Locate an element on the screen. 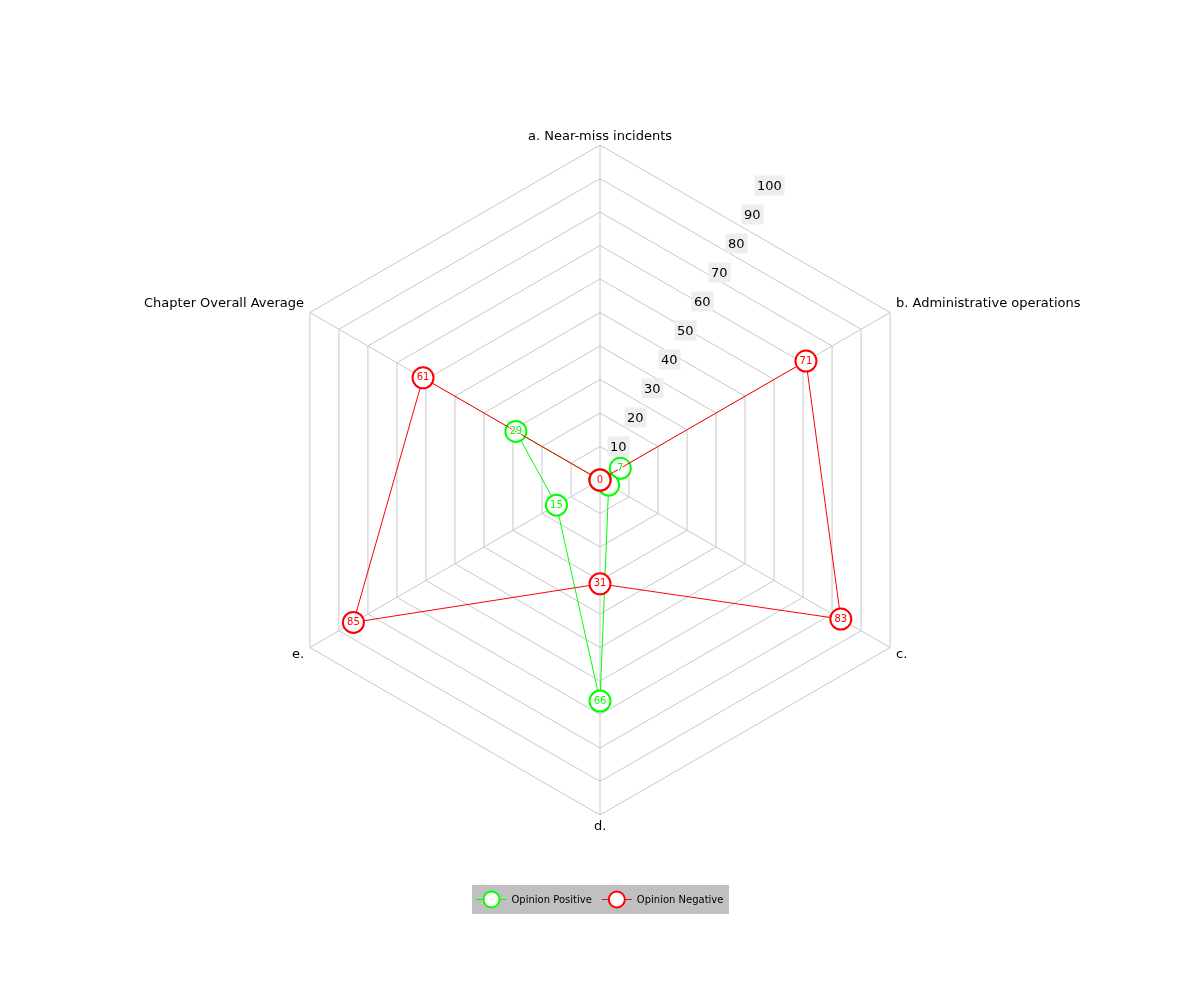  legend-label: Opinion Positive is located at coordinates (551, 900).